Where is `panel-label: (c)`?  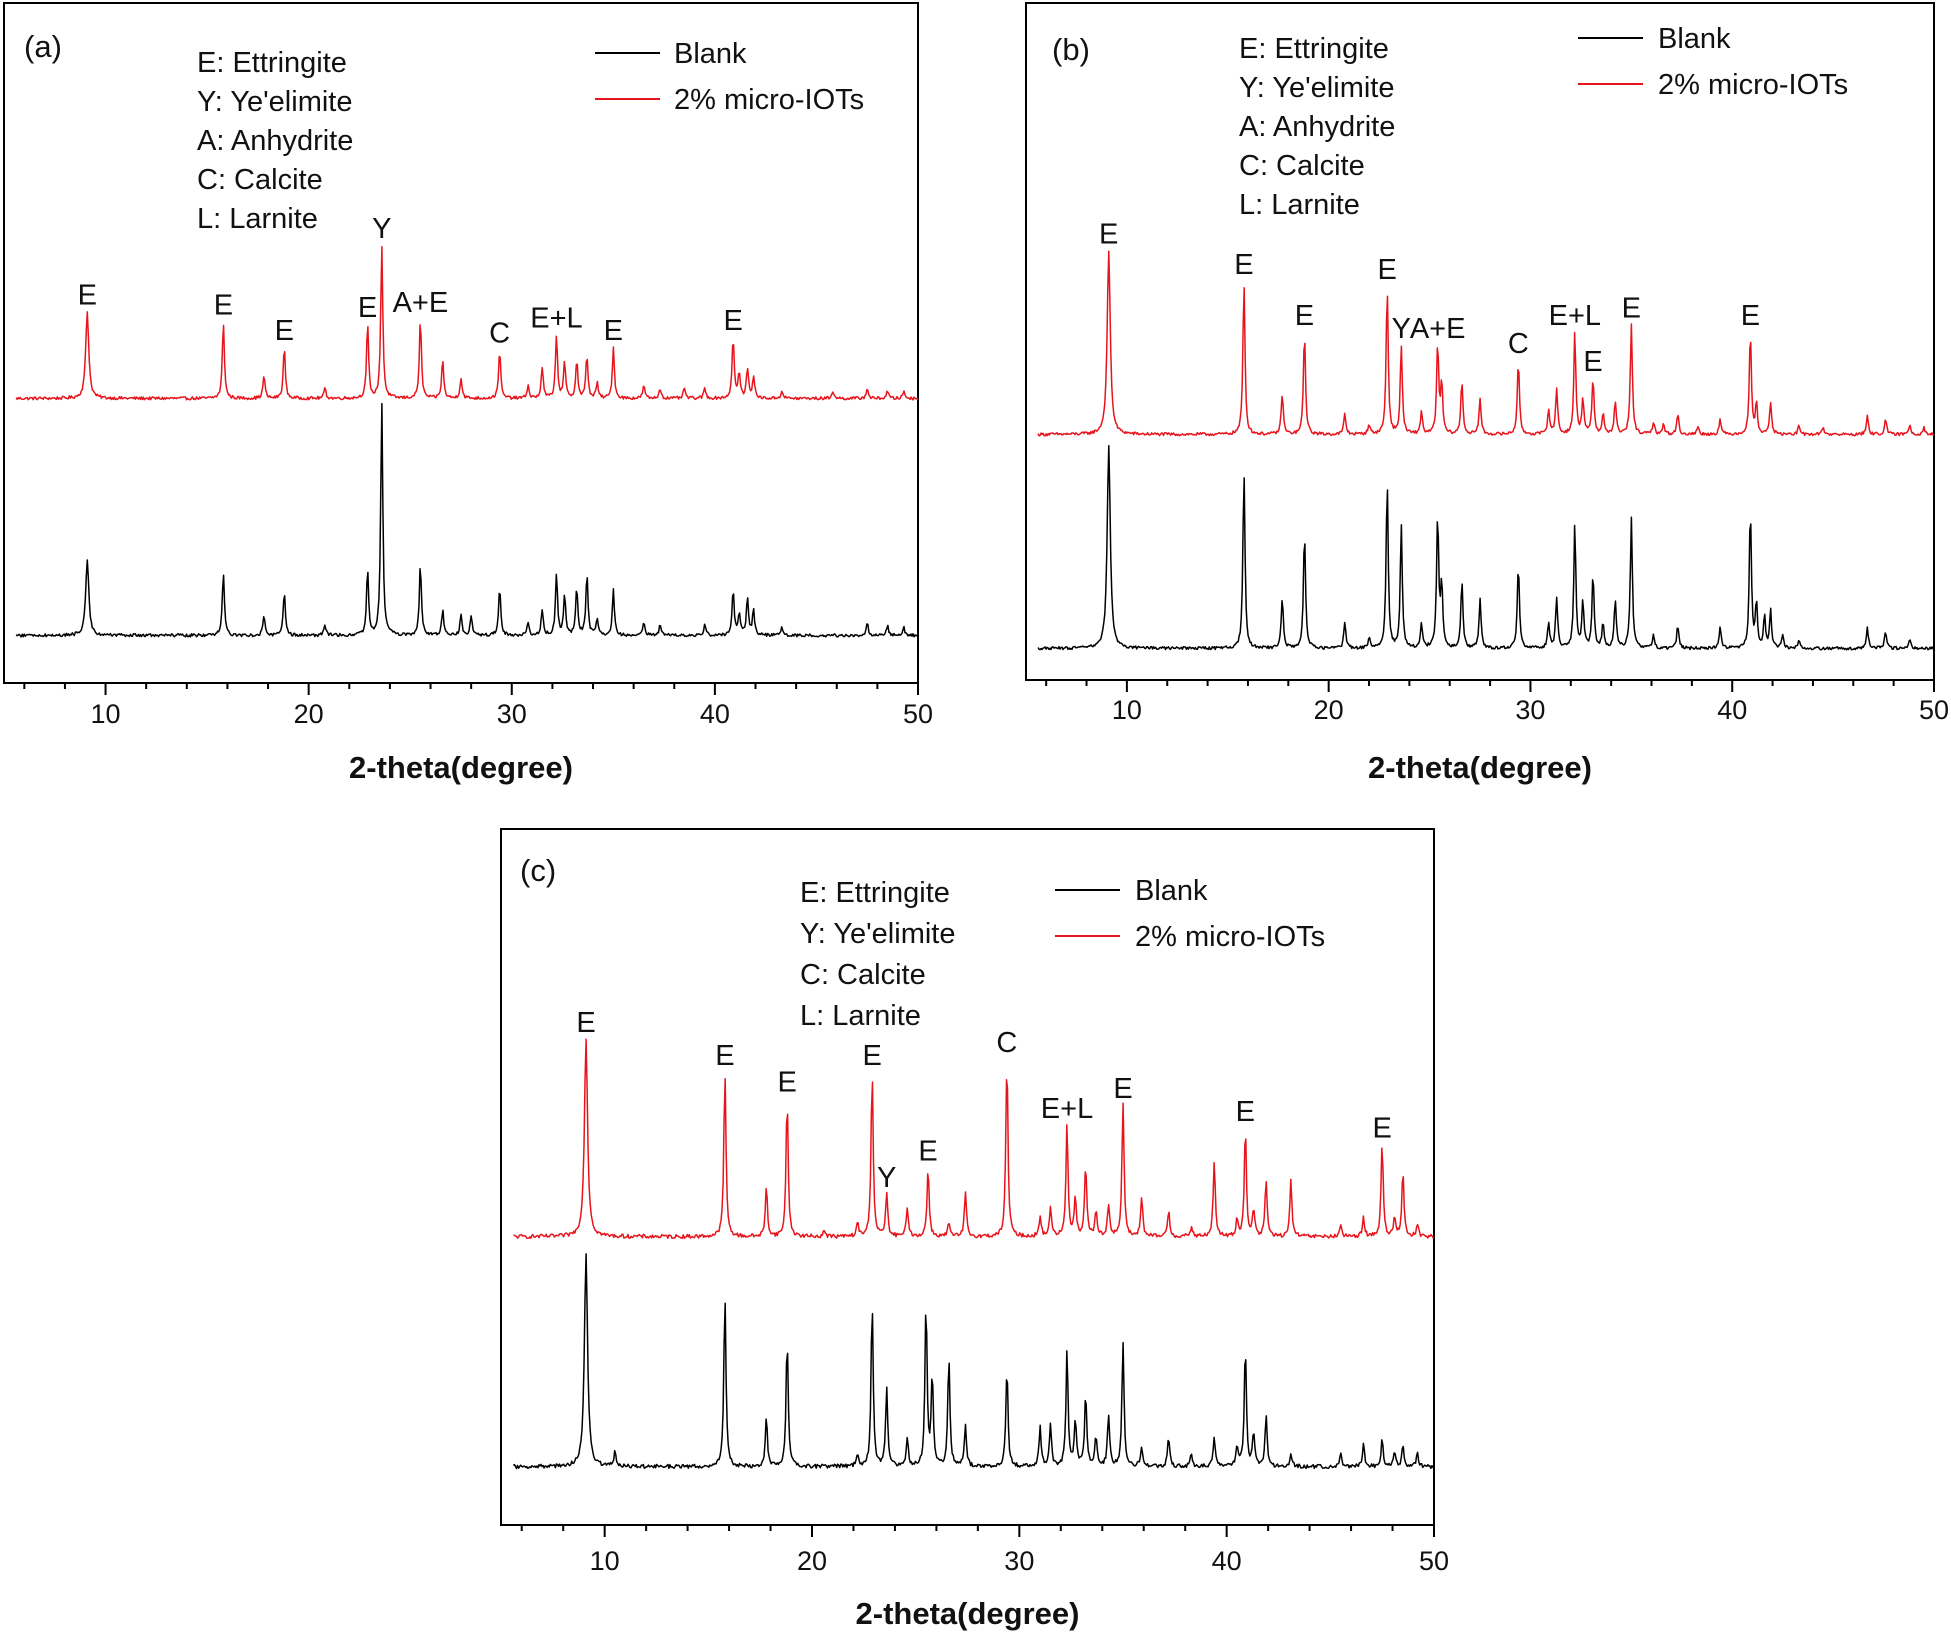
panel-label: (c) is located at coordinates (538, 870).